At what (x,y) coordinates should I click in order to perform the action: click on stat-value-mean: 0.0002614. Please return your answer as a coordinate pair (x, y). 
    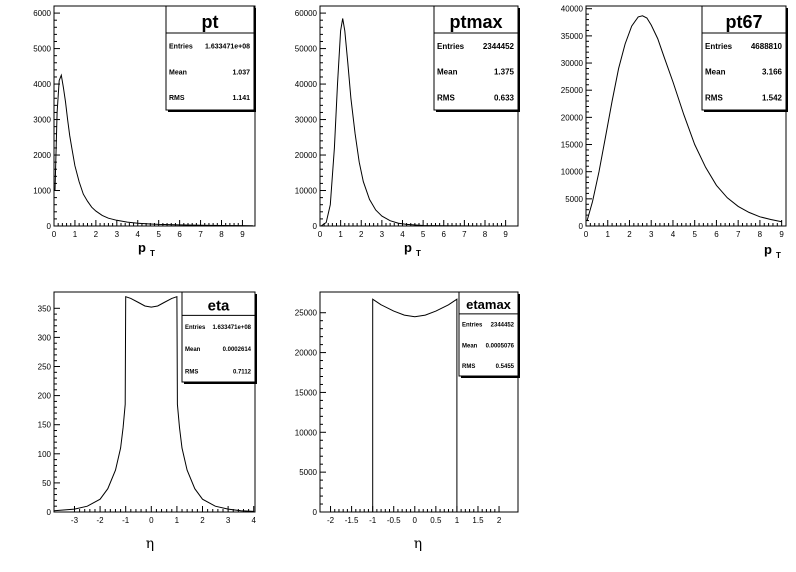
    Looking at the image, I should click on (237, 350).